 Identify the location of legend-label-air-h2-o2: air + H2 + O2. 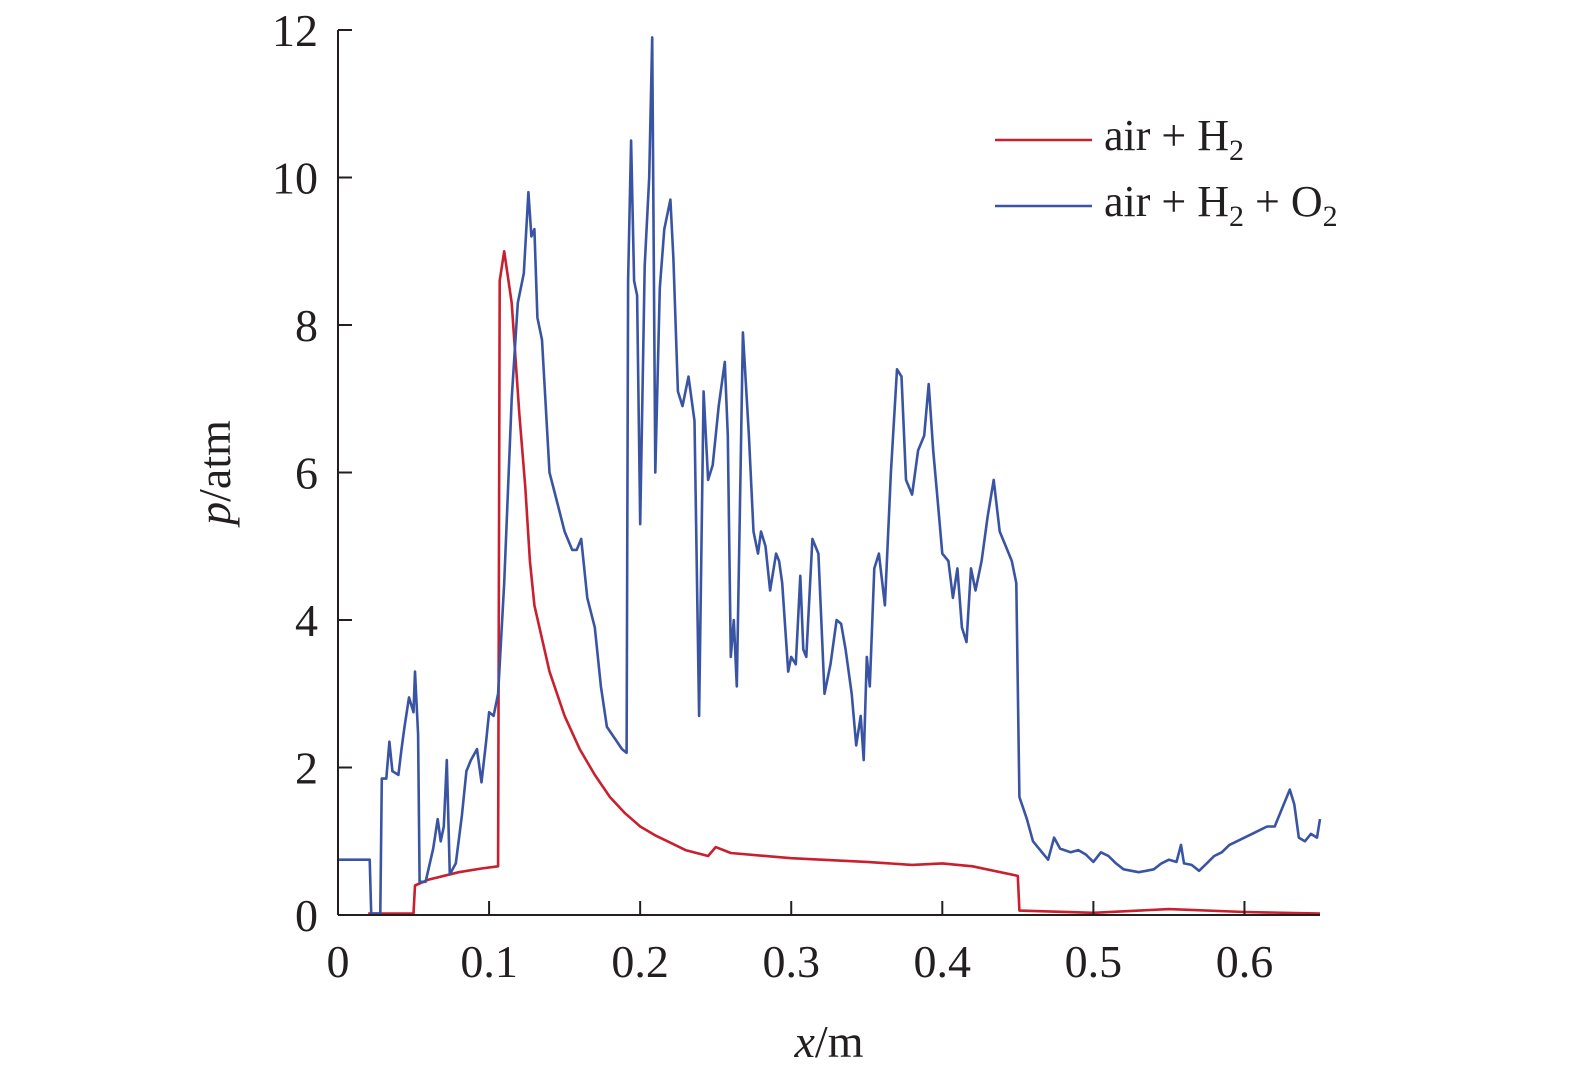
(1221, 205).